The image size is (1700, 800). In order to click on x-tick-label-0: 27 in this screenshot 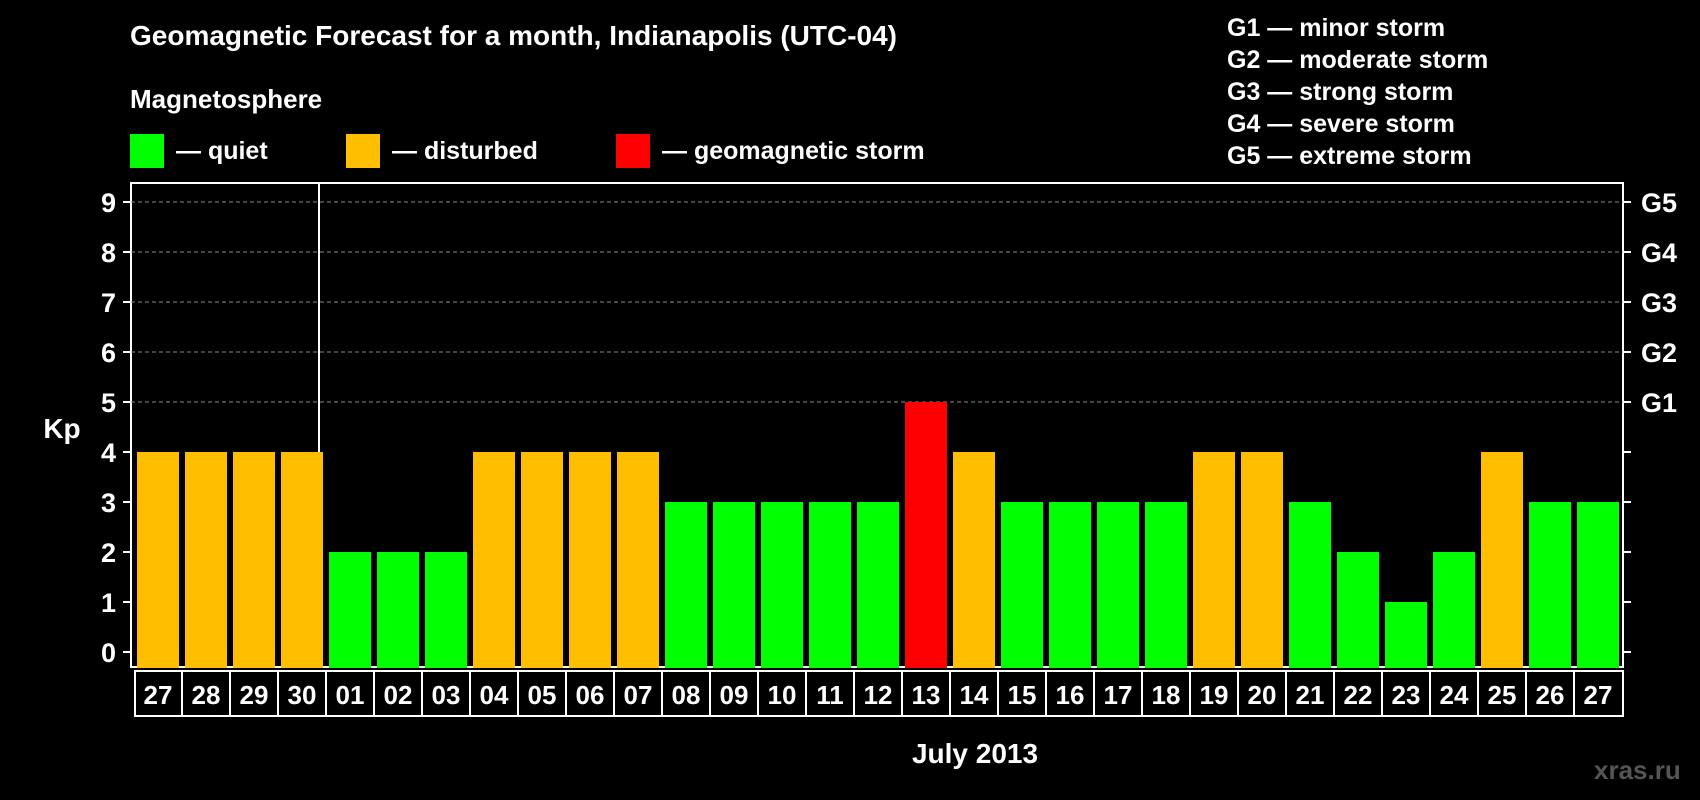, I will do `click(158, 695)`.